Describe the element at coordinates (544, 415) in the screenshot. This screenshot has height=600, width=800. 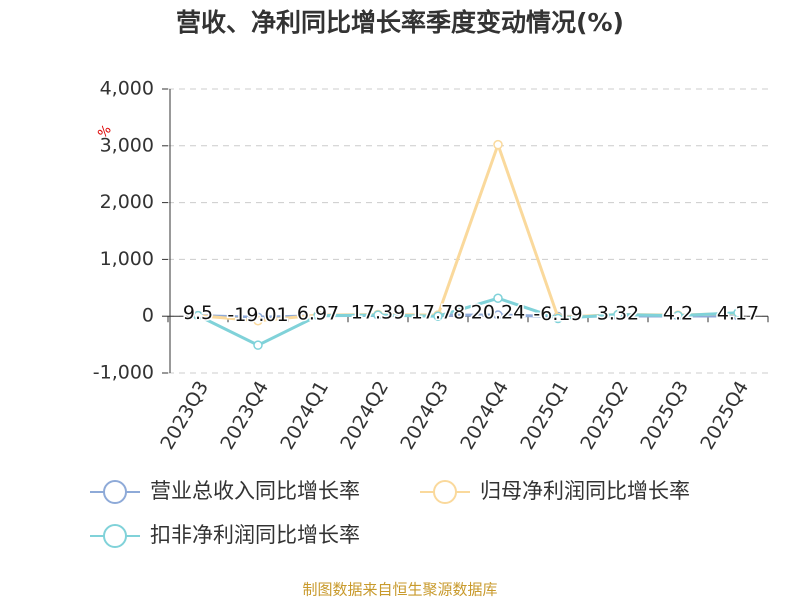
I see `x-tick-label: 2025Q1` at that location.